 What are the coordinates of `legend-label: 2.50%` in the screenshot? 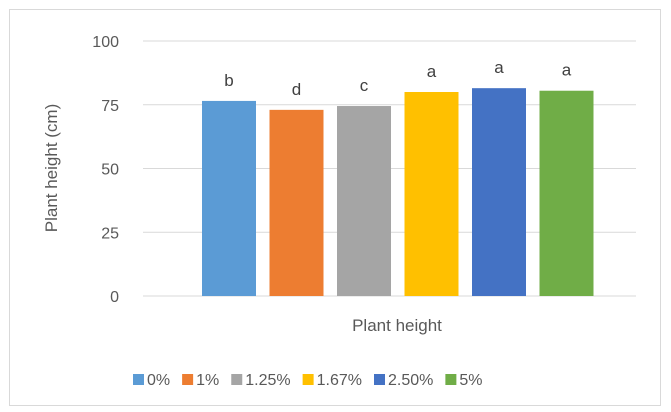 It's located at (410, 380).